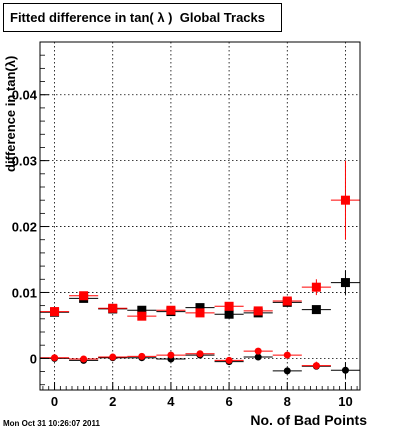 This screenshot has width=400, height=433. What do you see at coordinates (171, 401) in the screenshot?
I see `x-tick-label: 4` at bounding box center [171, 401].